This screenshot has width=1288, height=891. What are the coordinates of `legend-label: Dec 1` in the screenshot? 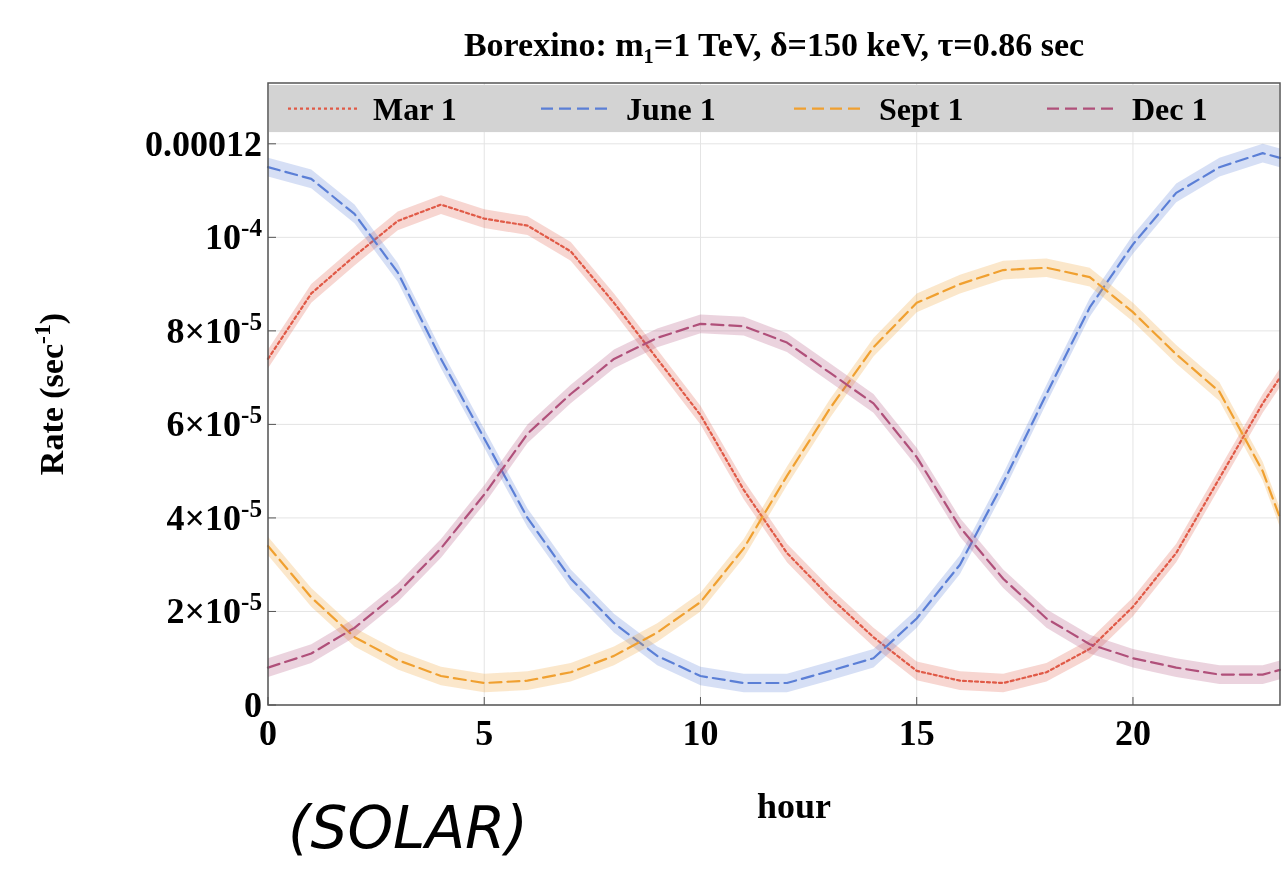 It's located at (1170, 108).